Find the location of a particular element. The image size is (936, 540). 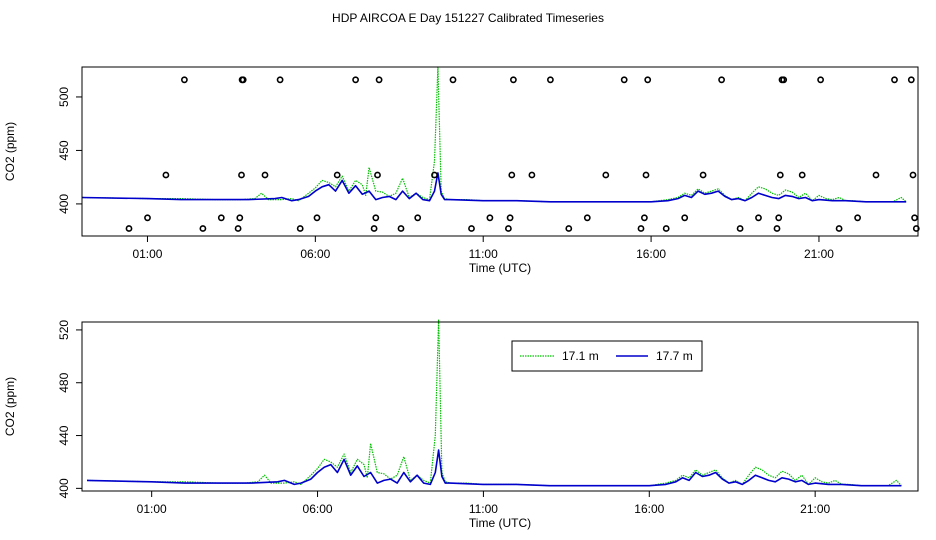

legend-label-17-1m: 17.1 m is located at coordinates (580, 356).